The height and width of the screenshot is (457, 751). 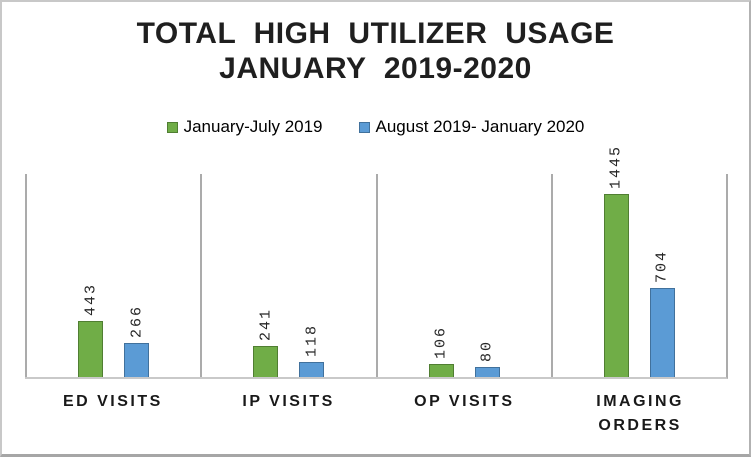 What do you see at coordinates (113, 414) in the screenshot?
I see `category-cell: ED VISITS` at bounding box center [113, 414].